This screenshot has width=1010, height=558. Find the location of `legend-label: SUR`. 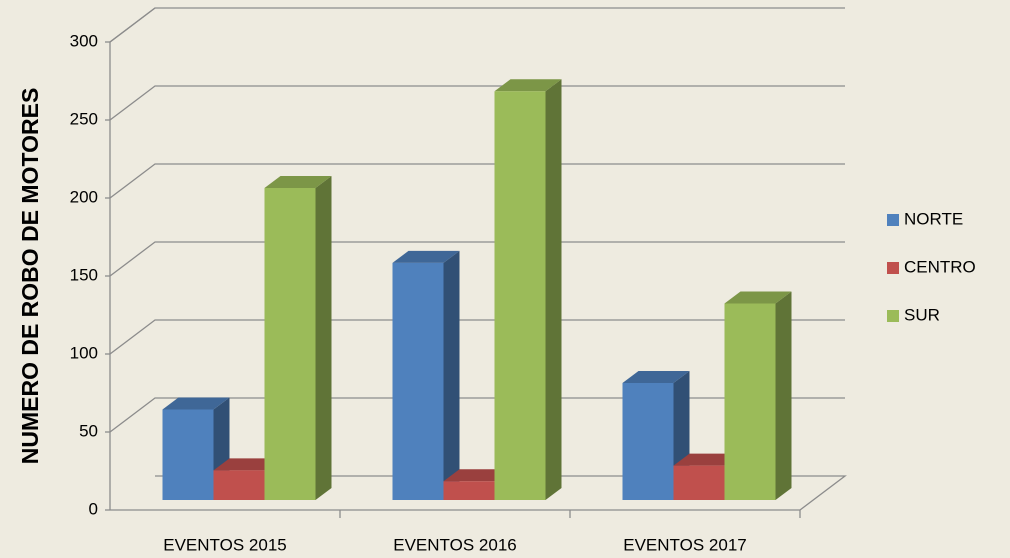

legend-label: SUR is located at coordinates (922, 314).